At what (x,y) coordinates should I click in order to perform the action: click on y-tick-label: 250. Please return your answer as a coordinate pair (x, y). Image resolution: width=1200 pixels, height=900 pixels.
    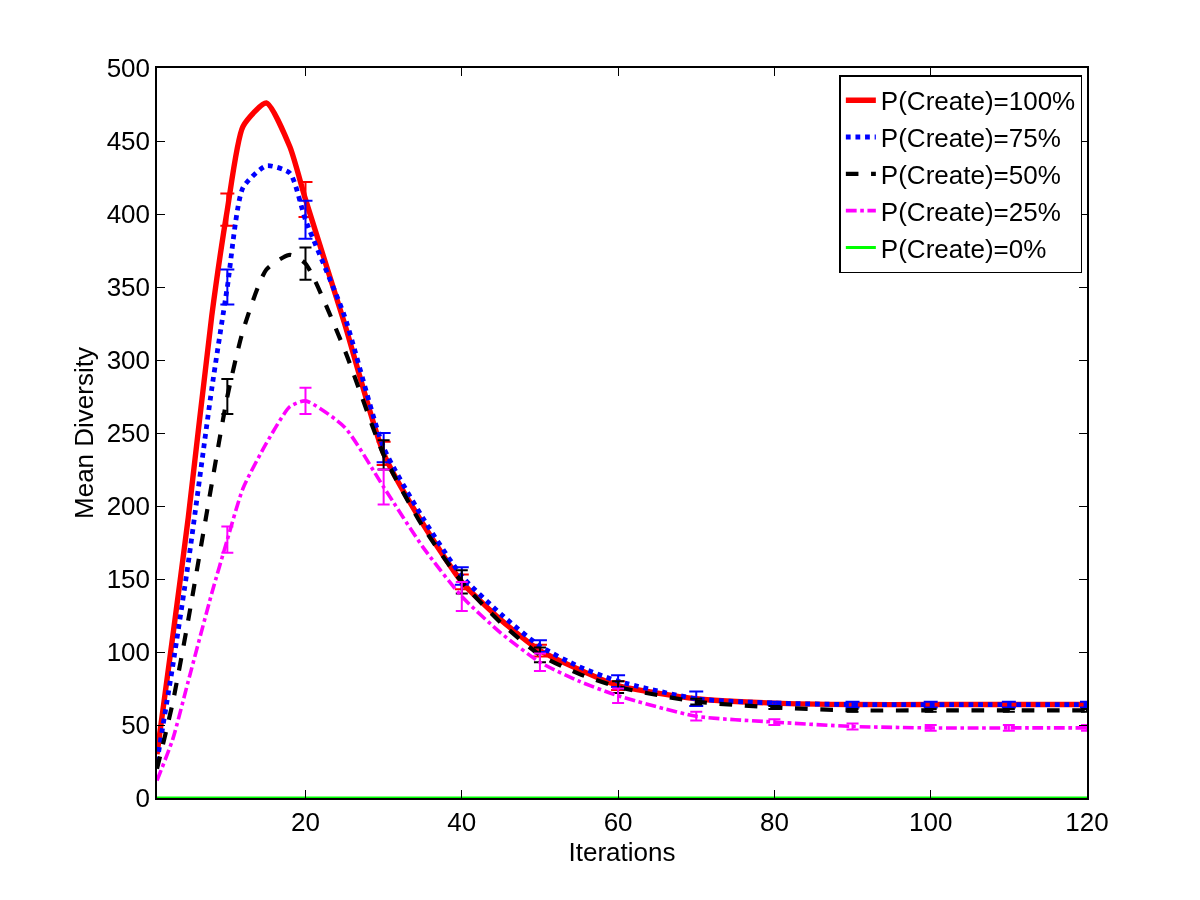
    Looking at the image, I should click on (128, 433).